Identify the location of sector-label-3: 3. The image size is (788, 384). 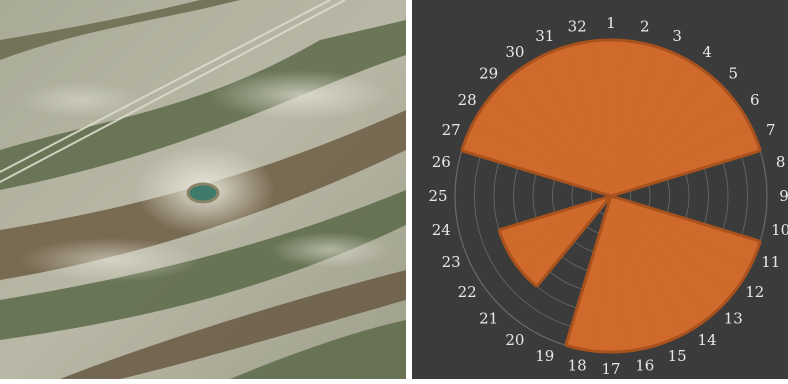
(677, 36).